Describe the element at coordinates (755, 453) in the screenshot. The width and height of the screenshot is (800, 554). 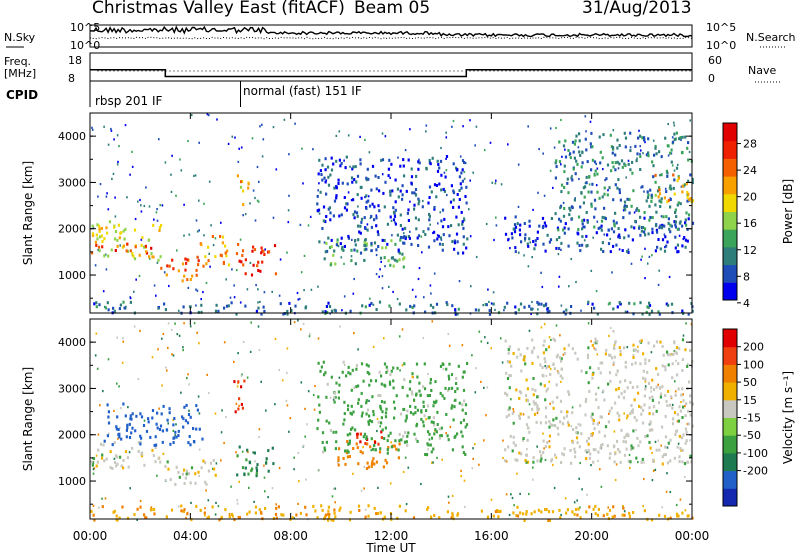
I see `colorbar-tick-label: -100` at that location.